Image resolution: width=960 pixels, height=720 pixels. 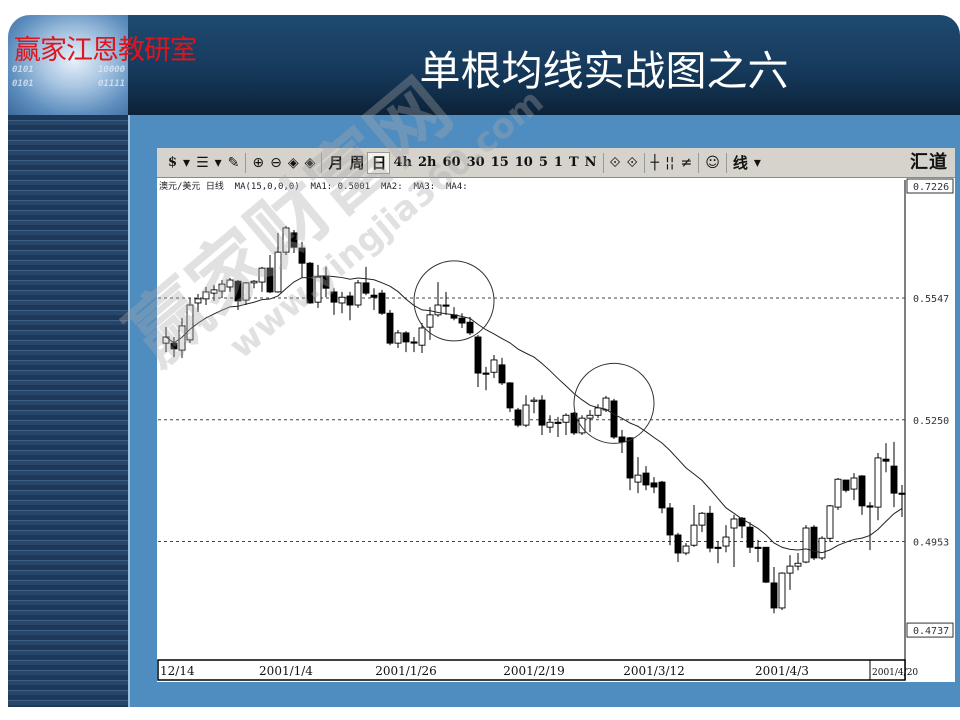 What do you see at coordinates (379, 162) in the screenshot?
I see `toolbar-day-button: 日` at bounding box center [379, 162].